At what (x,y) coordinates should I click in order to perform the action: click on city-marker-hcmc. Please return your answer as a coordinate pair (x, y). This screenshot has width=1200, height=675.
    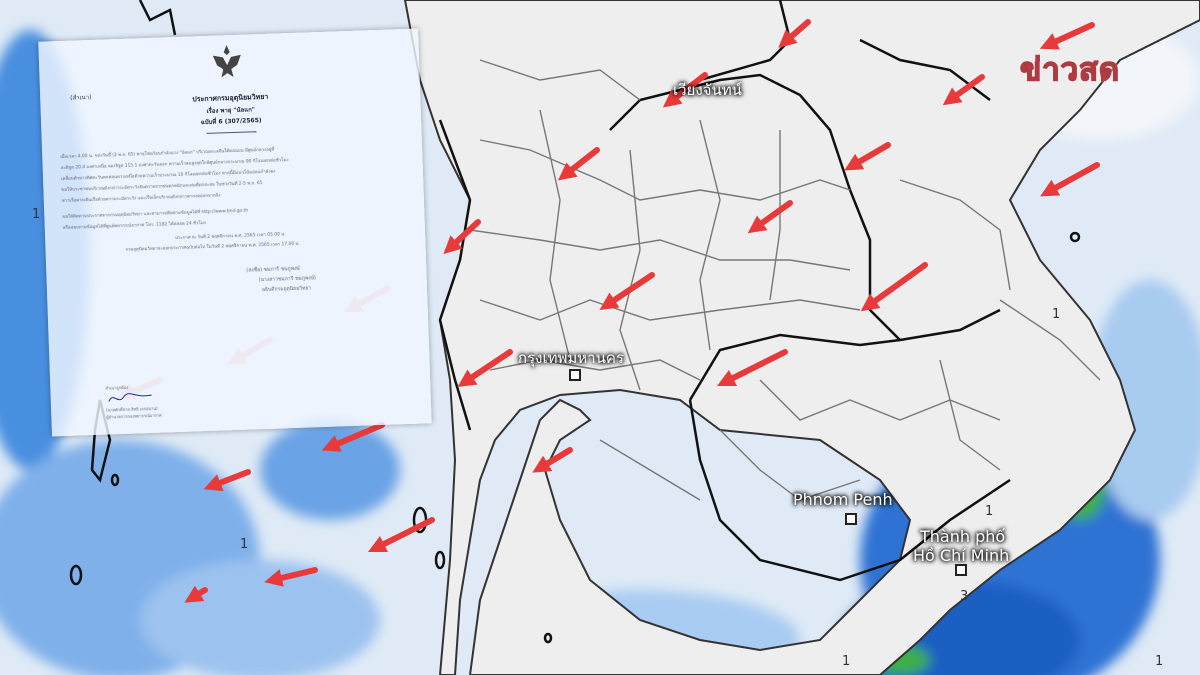
    Looking at the image, I should click on (961, 570).